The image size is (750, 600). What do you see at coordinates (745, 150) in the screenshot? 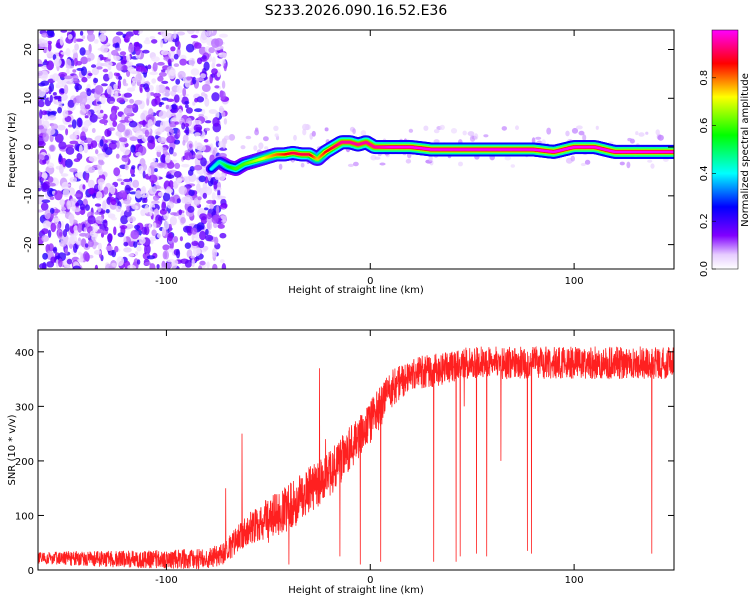
I see `colorbar-label: Normalized spectral amplitude` at bounding box center [745, 150].